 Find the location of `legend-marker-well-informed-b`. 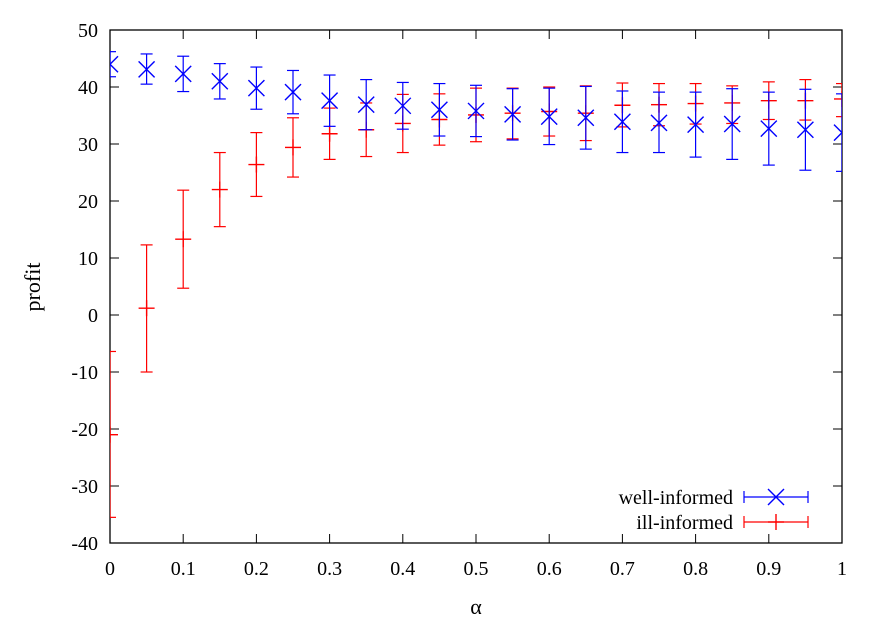

legend-marker-well-informed-b is located at coordinates (776, 497).